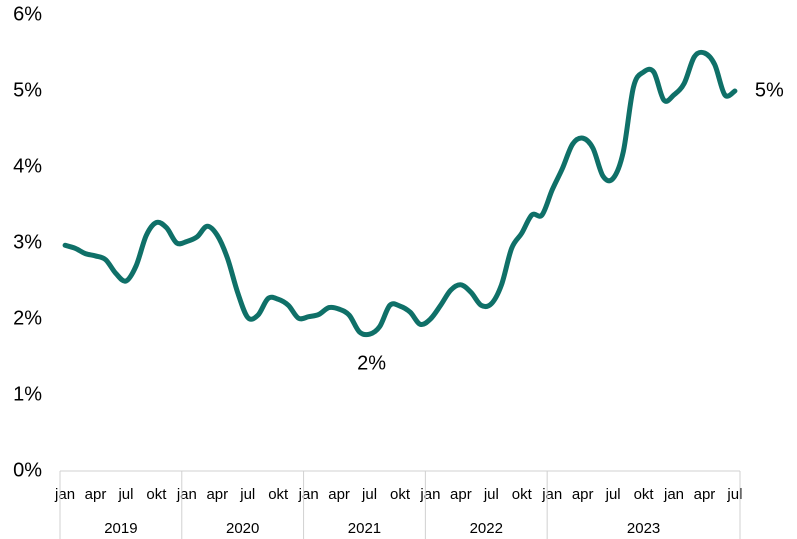  I want to click on group-label: 2022, so click(486, 528).